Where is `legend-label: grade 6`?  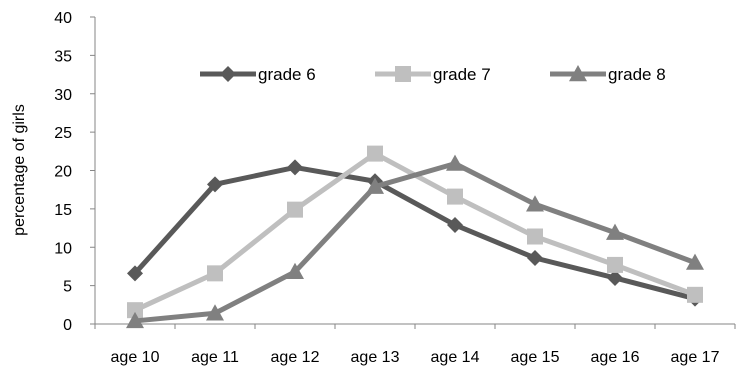 legend-label: grade 6 is located at coordinates (287, 74).